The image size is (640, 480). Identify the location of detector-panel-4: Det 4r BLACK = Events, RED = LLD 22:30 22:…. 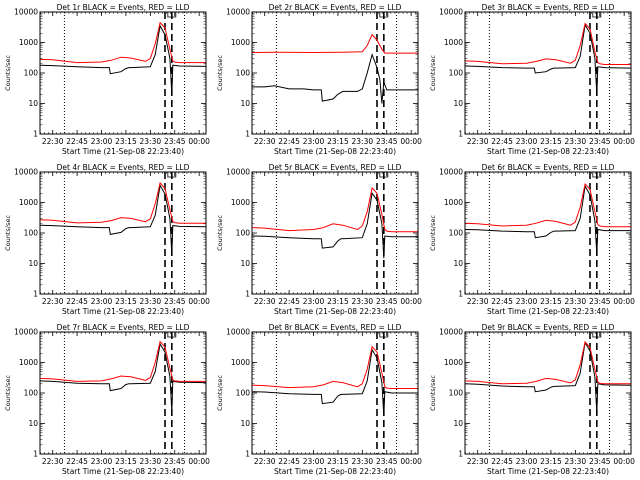
(107, 239).